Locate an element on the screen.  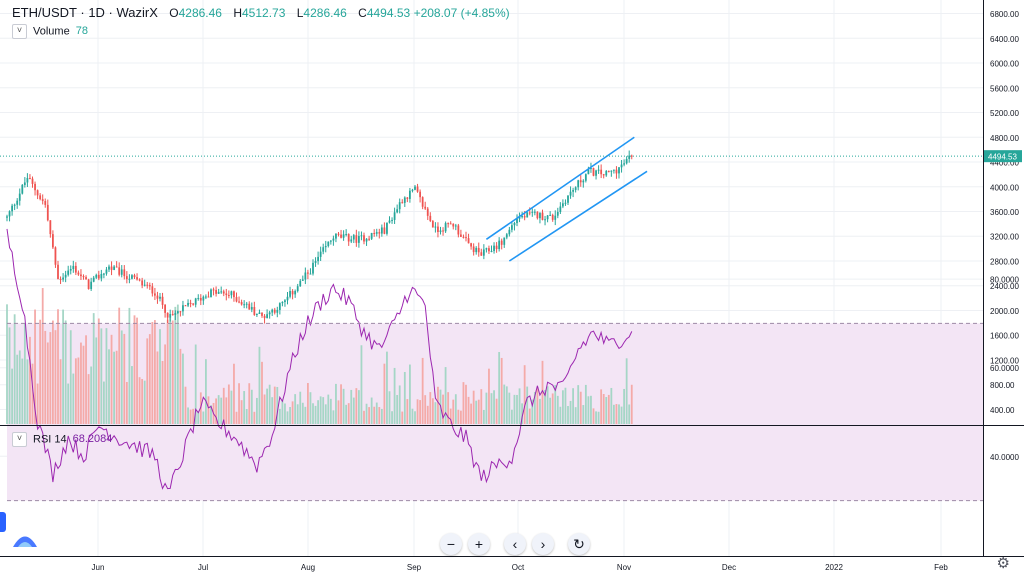
rsi-legend: ˅ RSI 14 68.2084 is located at coordinates (62, 439).